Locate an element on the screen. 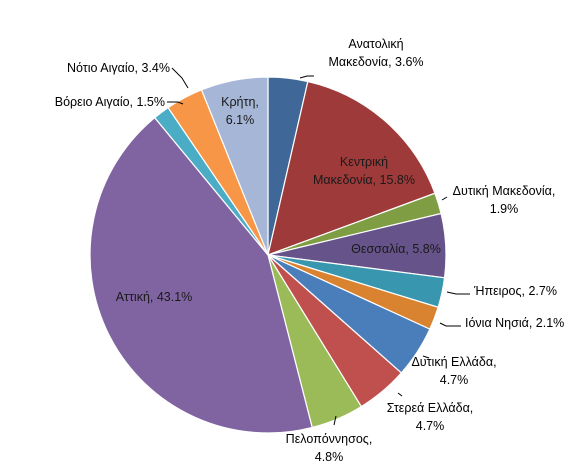 The height and width of the screenshot is (476, 577). slice-label-7: Δυτική Ελλάδα, 4.7% is located at coordinates (453, 371).